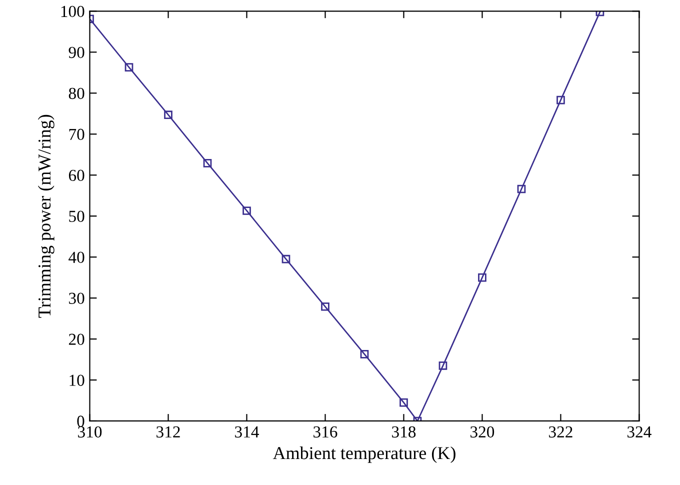 Image resolution: width=680 pixels, height=485 pixels. I want to click on y-tick-label: 40, so click(76, 257).